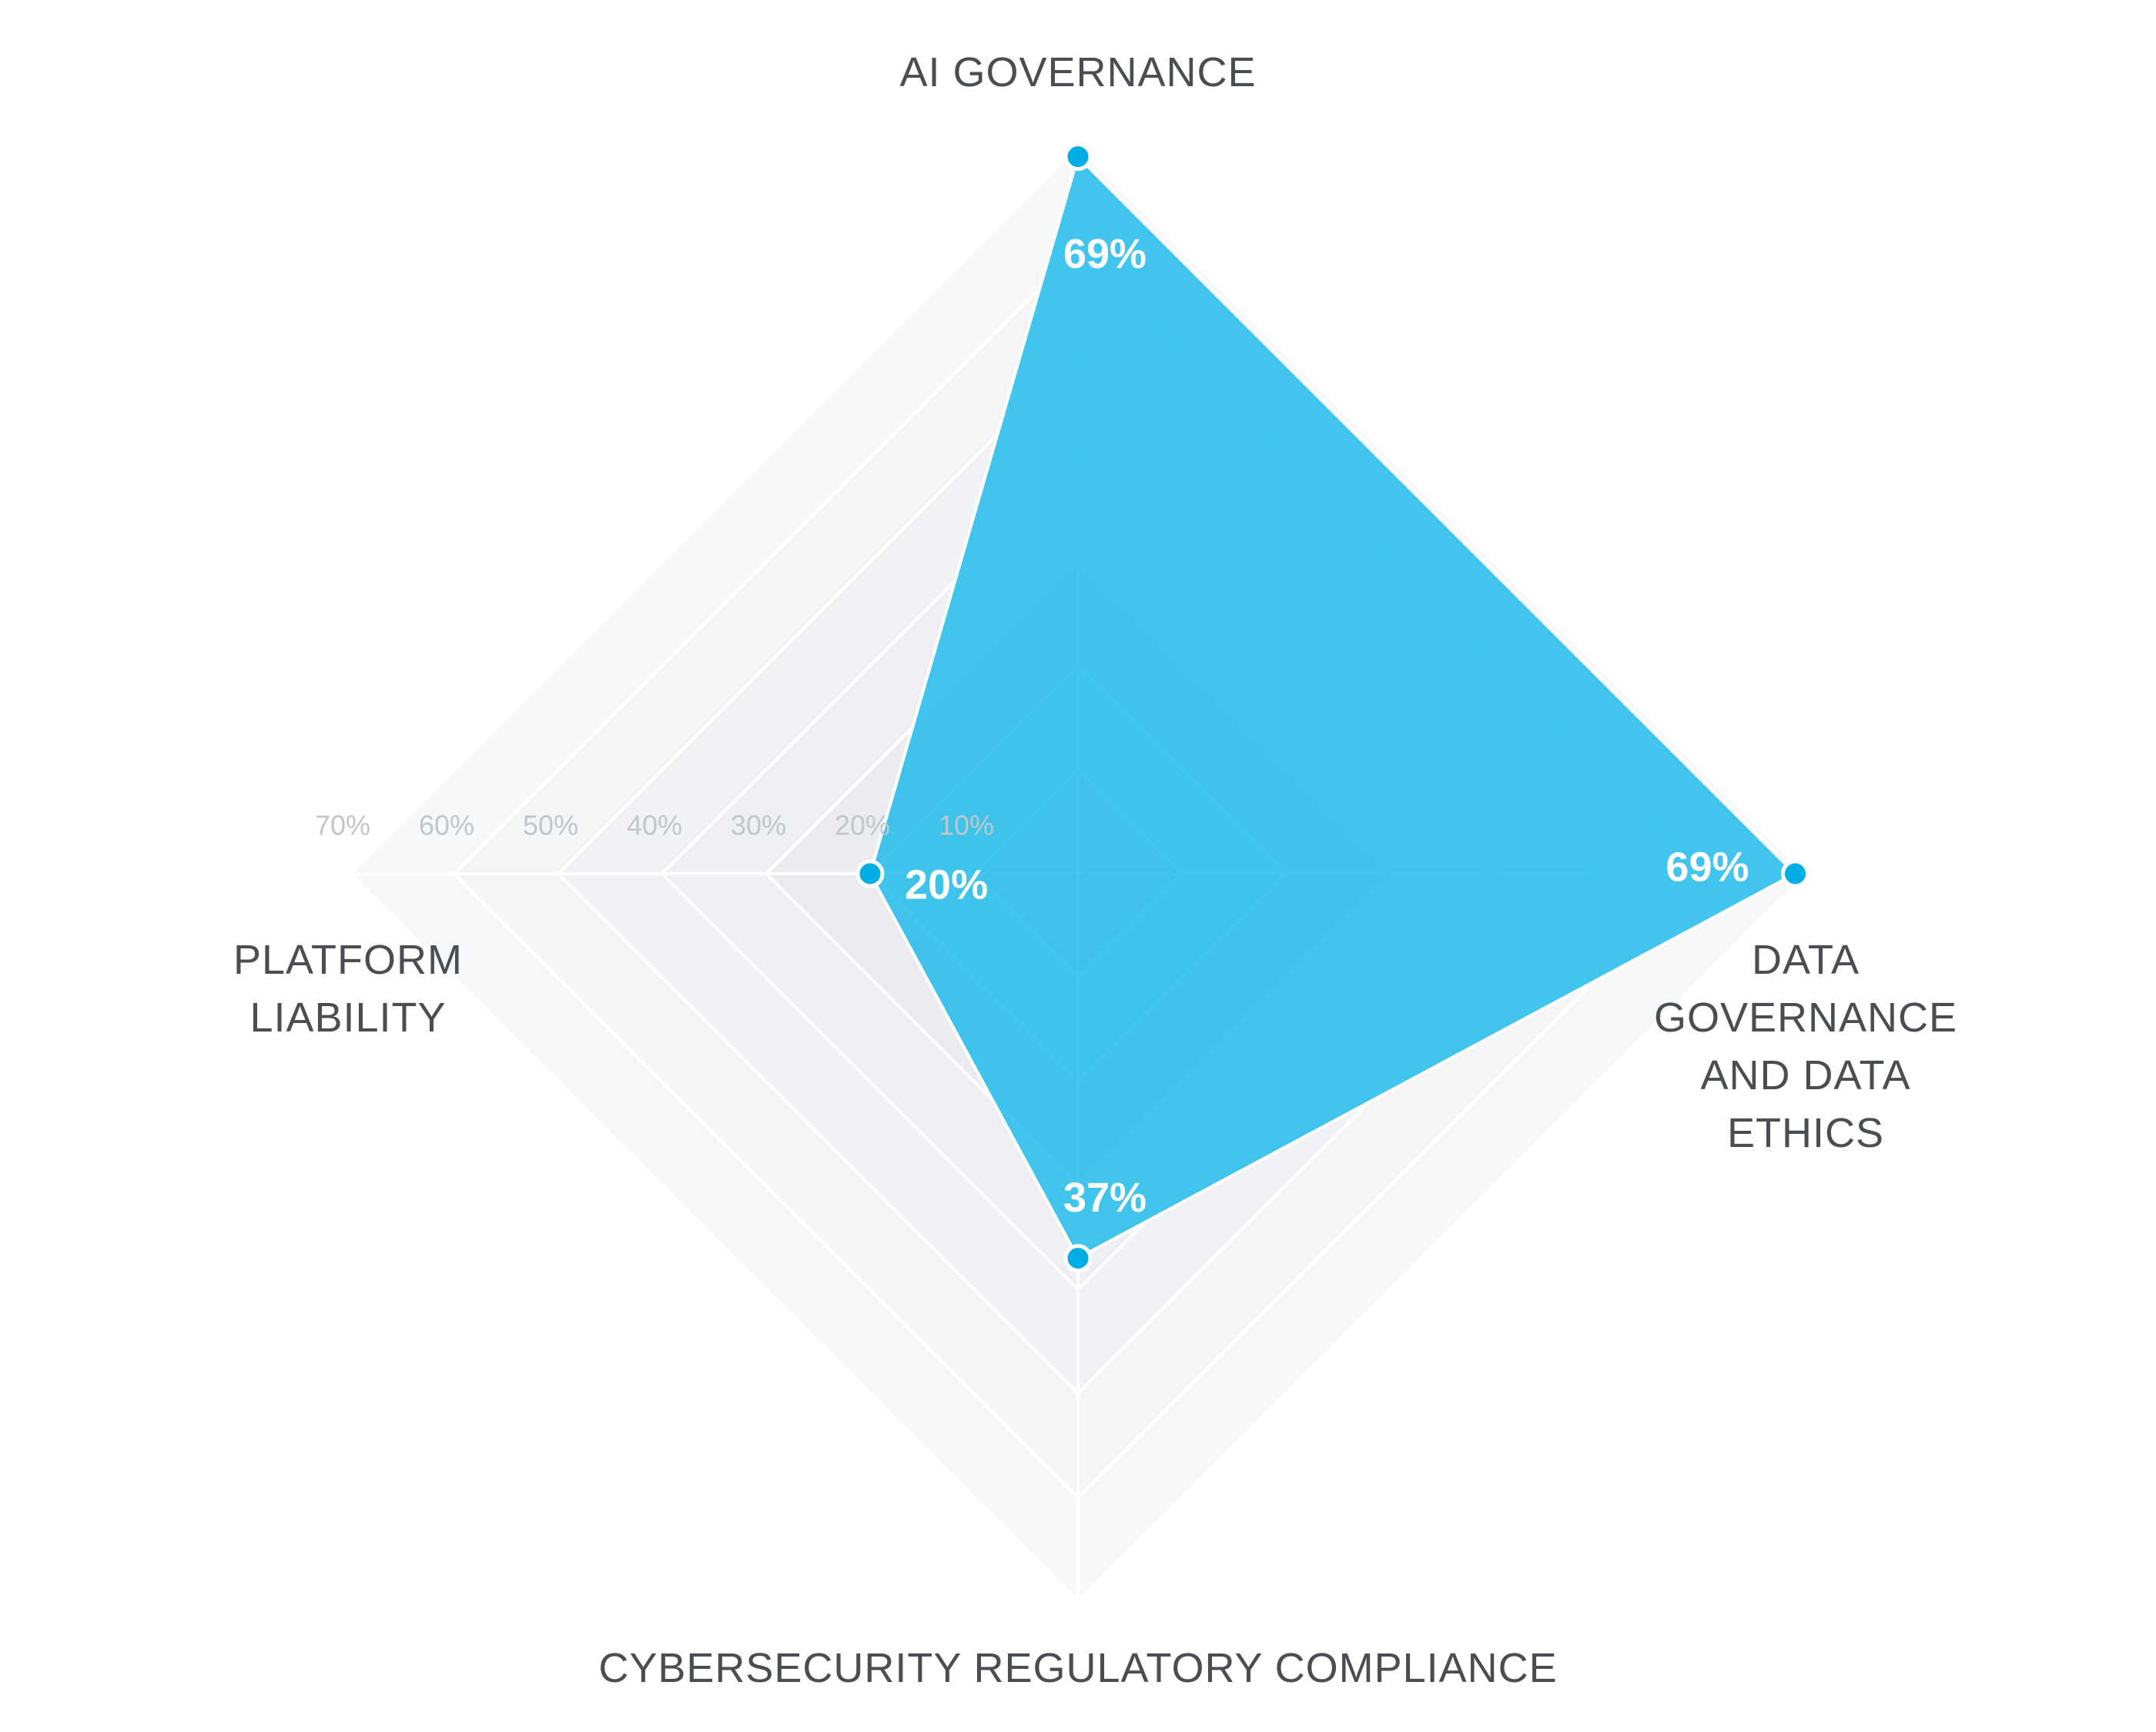  What do you see at coordinates (1805, 1133) in the screenshot?
I see `axis-label-1-line-3: ETHICS` at bounding box center [1805, 1133].